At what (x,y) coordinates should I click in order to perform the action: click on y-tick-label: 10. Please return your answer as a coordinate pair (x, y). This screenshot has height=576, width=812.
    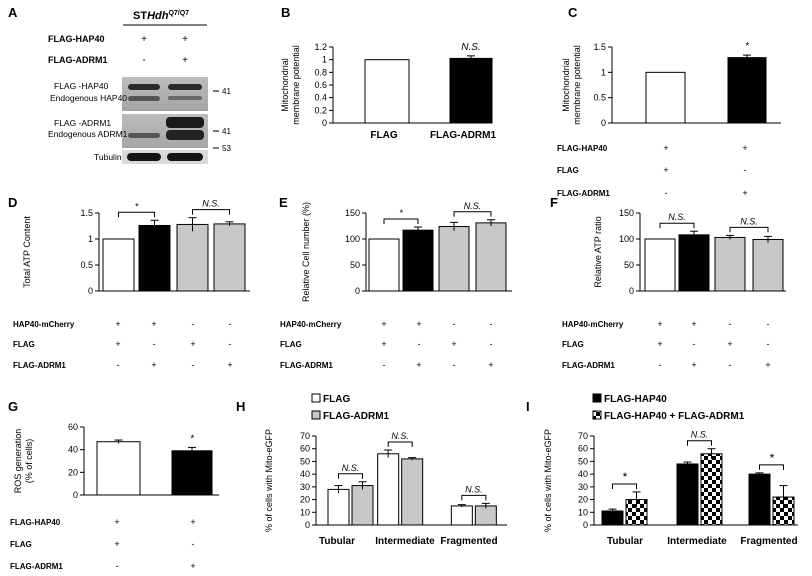
    Looking at the image, I should click on (583, 512).